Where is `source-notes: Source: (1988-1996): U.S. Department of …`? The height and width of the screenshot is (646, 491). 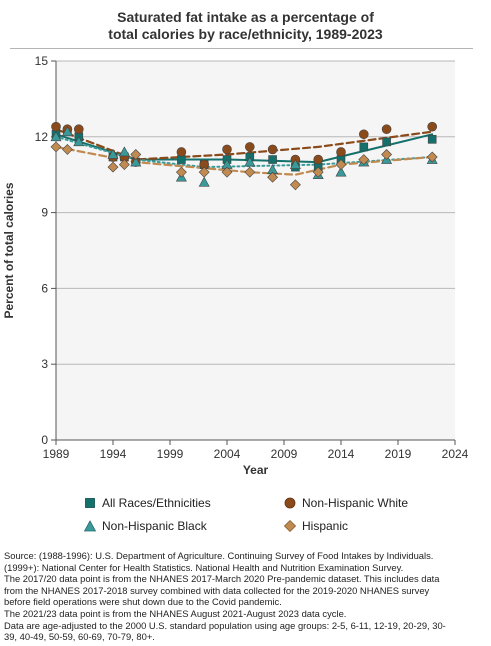
source-notes: Source: (1988-1996): U.S. Department of … is located at coordinates (246, 596).